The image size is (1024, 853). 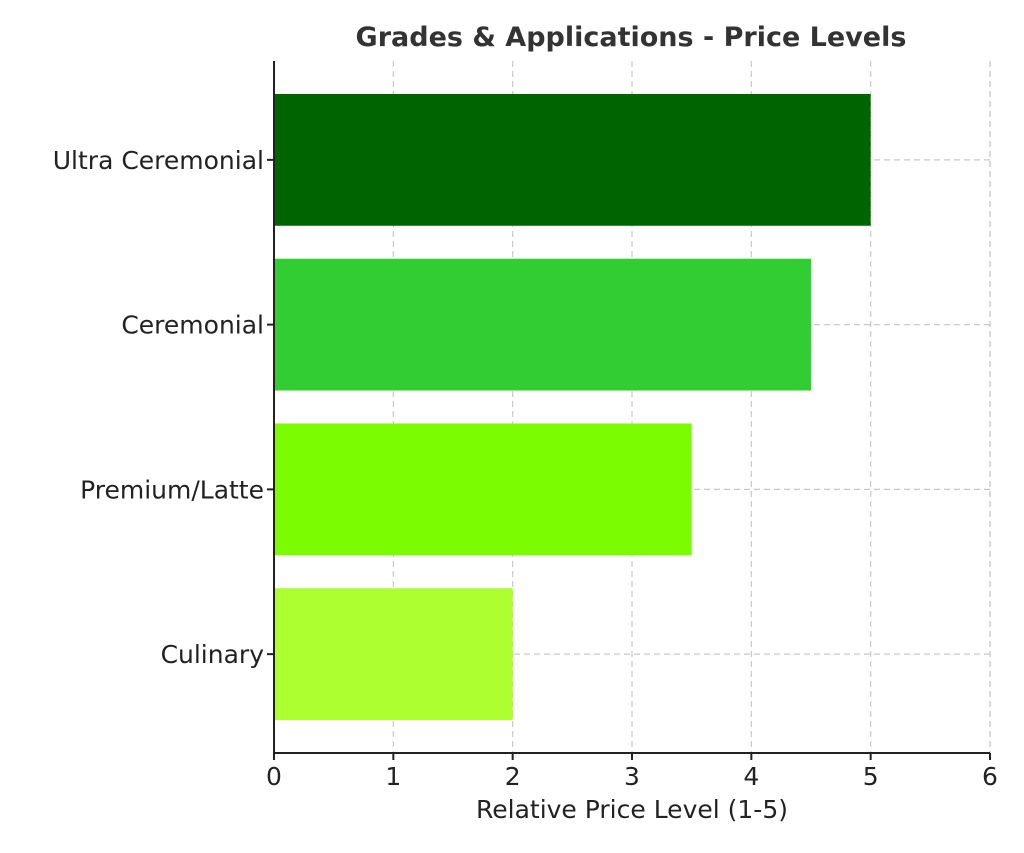 What do you see at coordinates (274, 776) in the screenshot?
I see `x-tick-label: 0` at bounding box center [274, 776].